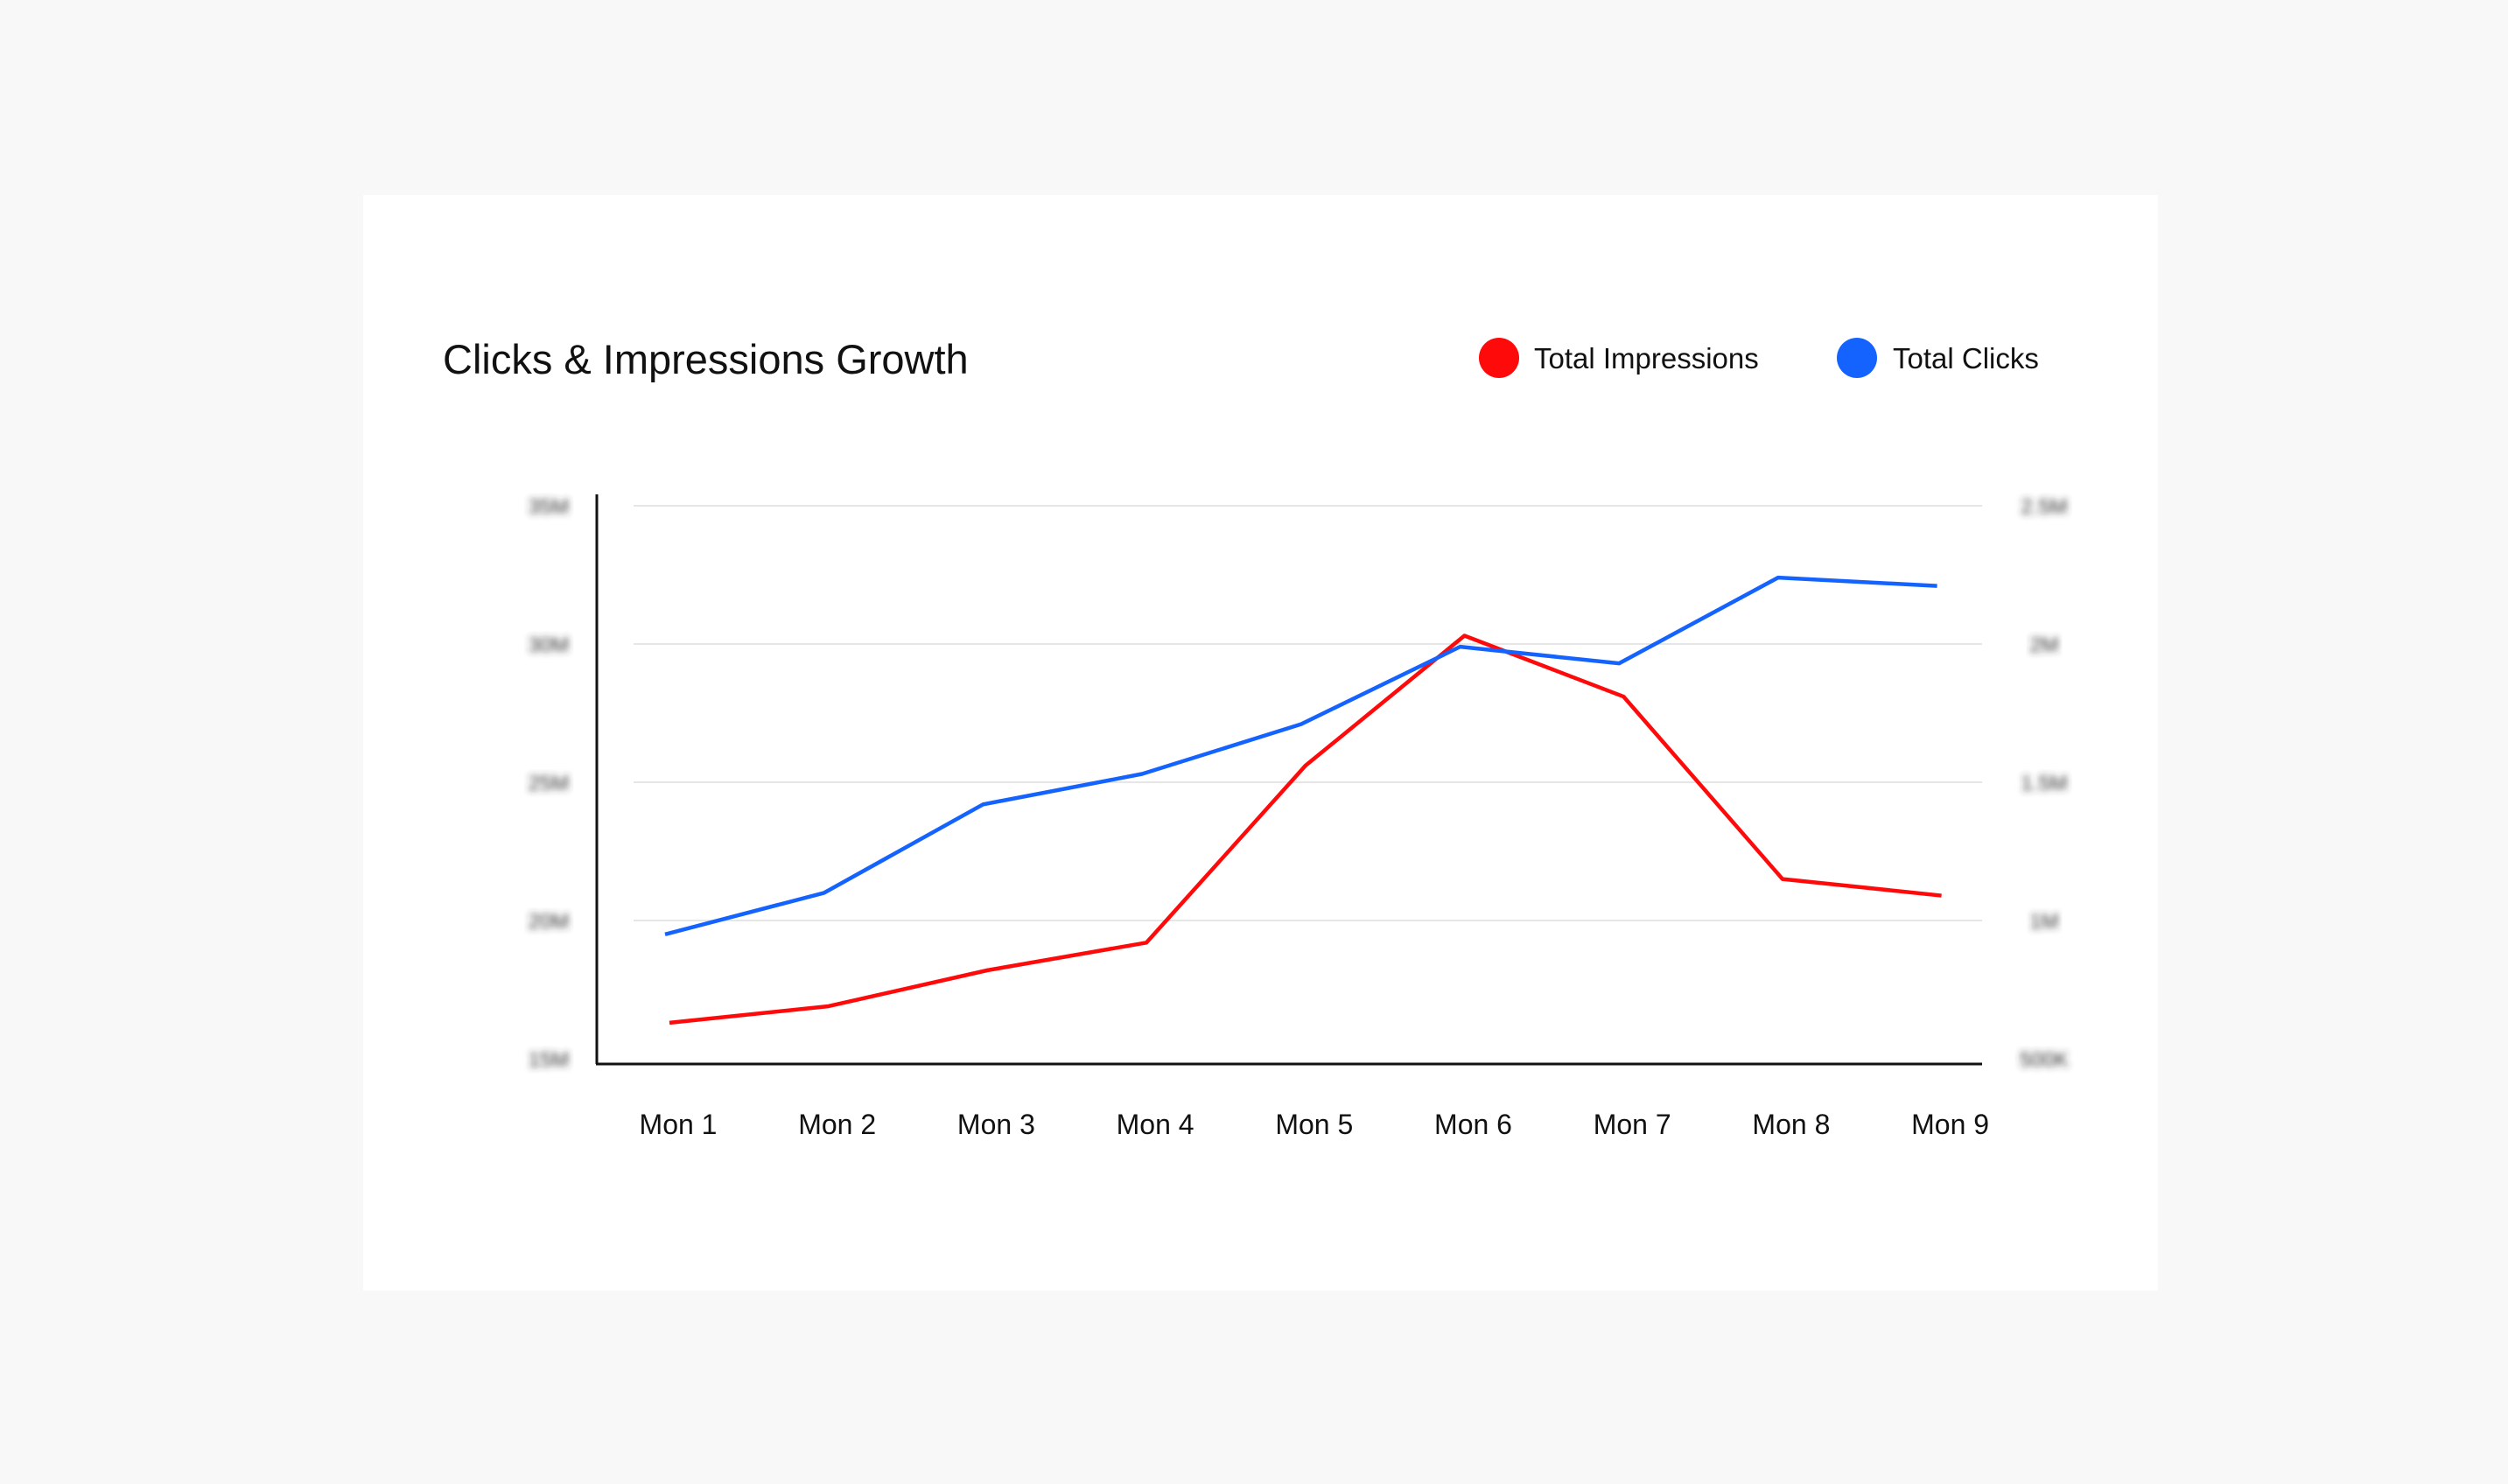 The height and width of the screenshot is (1484, 2508). I want to click on legend: Total Impressions Total Clicks, so click(1759, 358).